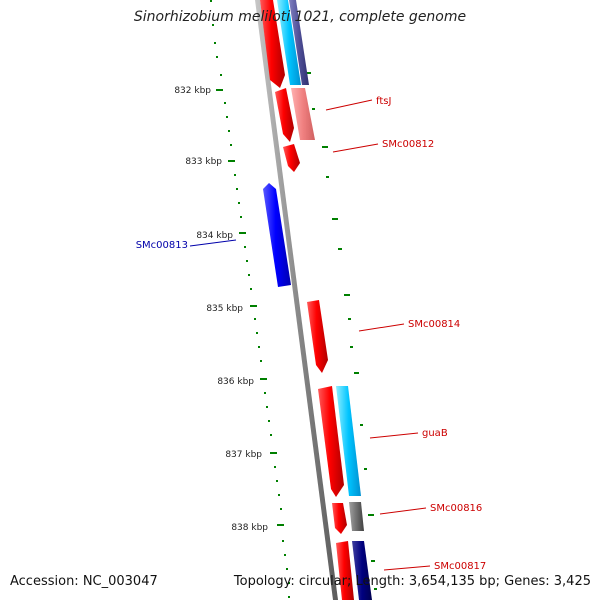 The height and width of the screenshot is (600, 600). What do you see at coordinates (331, 441) in the screenshot?
I see `cds-forward-guab` at bounding box center [331, 441].